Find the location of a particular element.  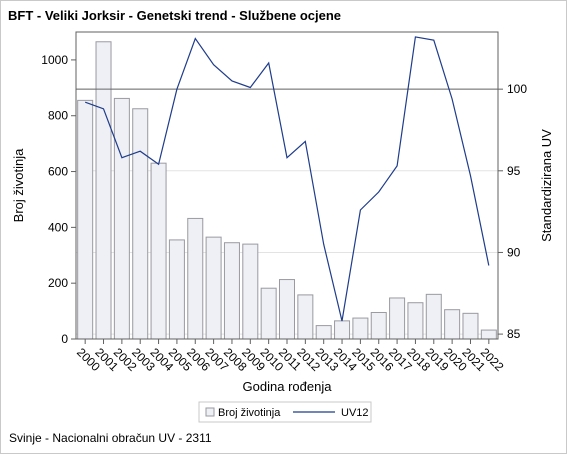

bar-2000 is located at coordinates (85, 219).